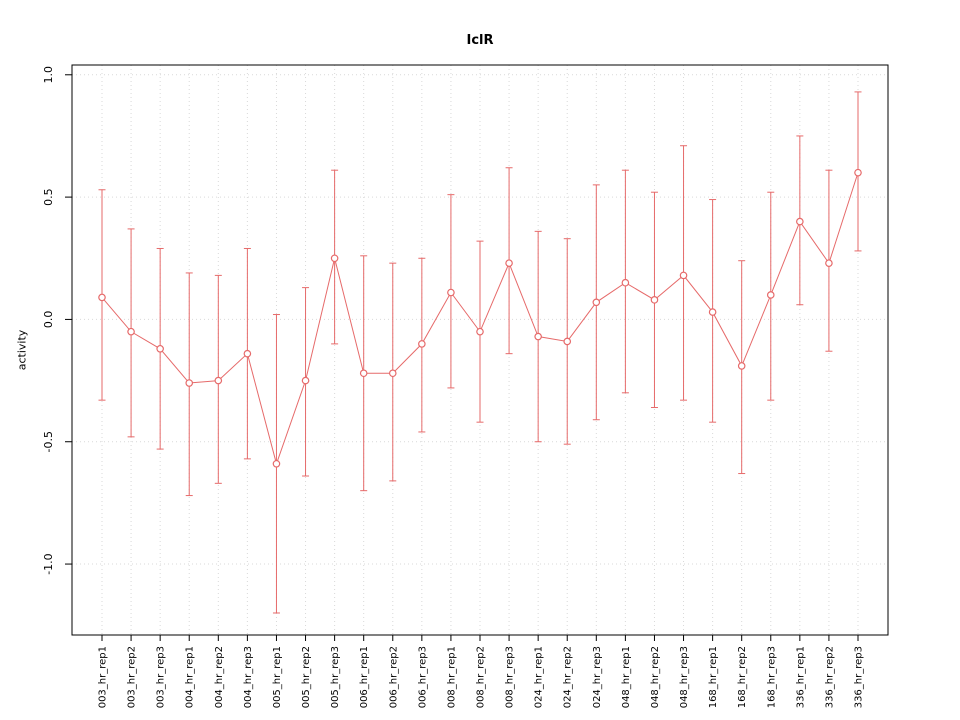  I want to click on x-tick-label: 006_hr_rep2, so click(393, 677).